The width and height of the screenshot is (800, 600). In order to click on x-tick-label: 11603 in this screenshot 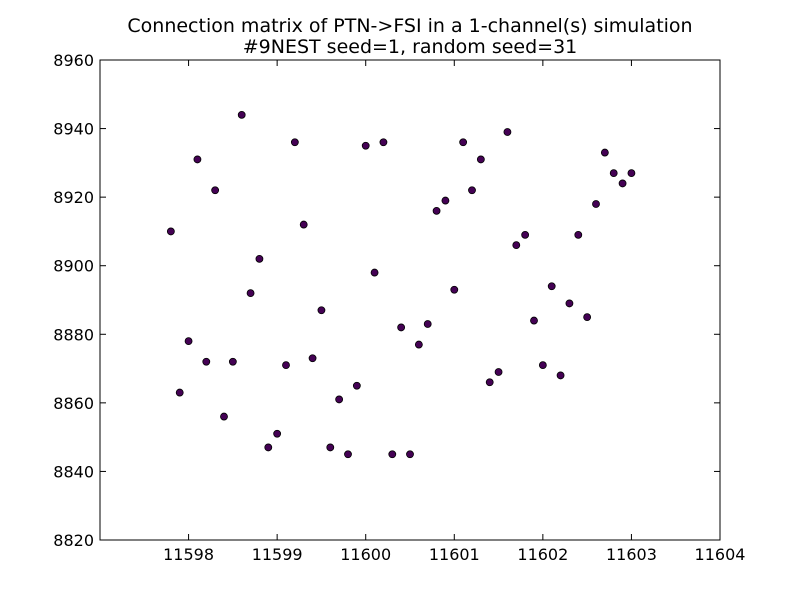, I will do `click(631, 554)`.